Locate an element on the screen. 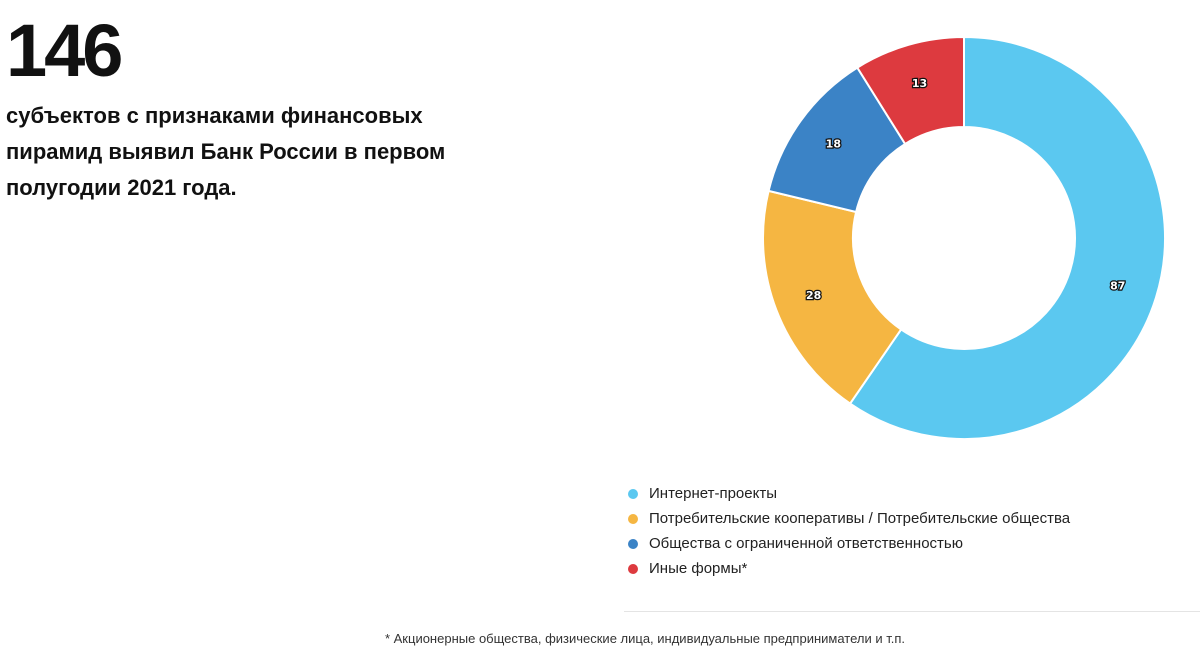 The width and height of the screenshot is (1200, 658). headline-number: 146 is located at coordinates (64, 50).